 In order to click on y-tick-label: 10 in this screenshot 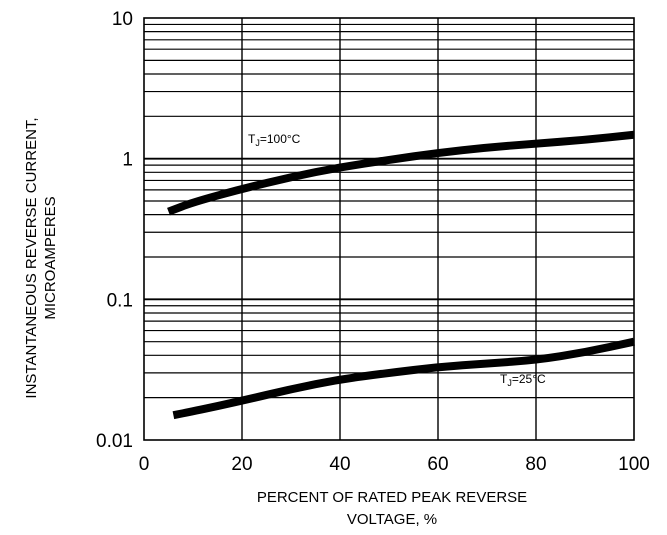, I will do `click(122, 19)`.